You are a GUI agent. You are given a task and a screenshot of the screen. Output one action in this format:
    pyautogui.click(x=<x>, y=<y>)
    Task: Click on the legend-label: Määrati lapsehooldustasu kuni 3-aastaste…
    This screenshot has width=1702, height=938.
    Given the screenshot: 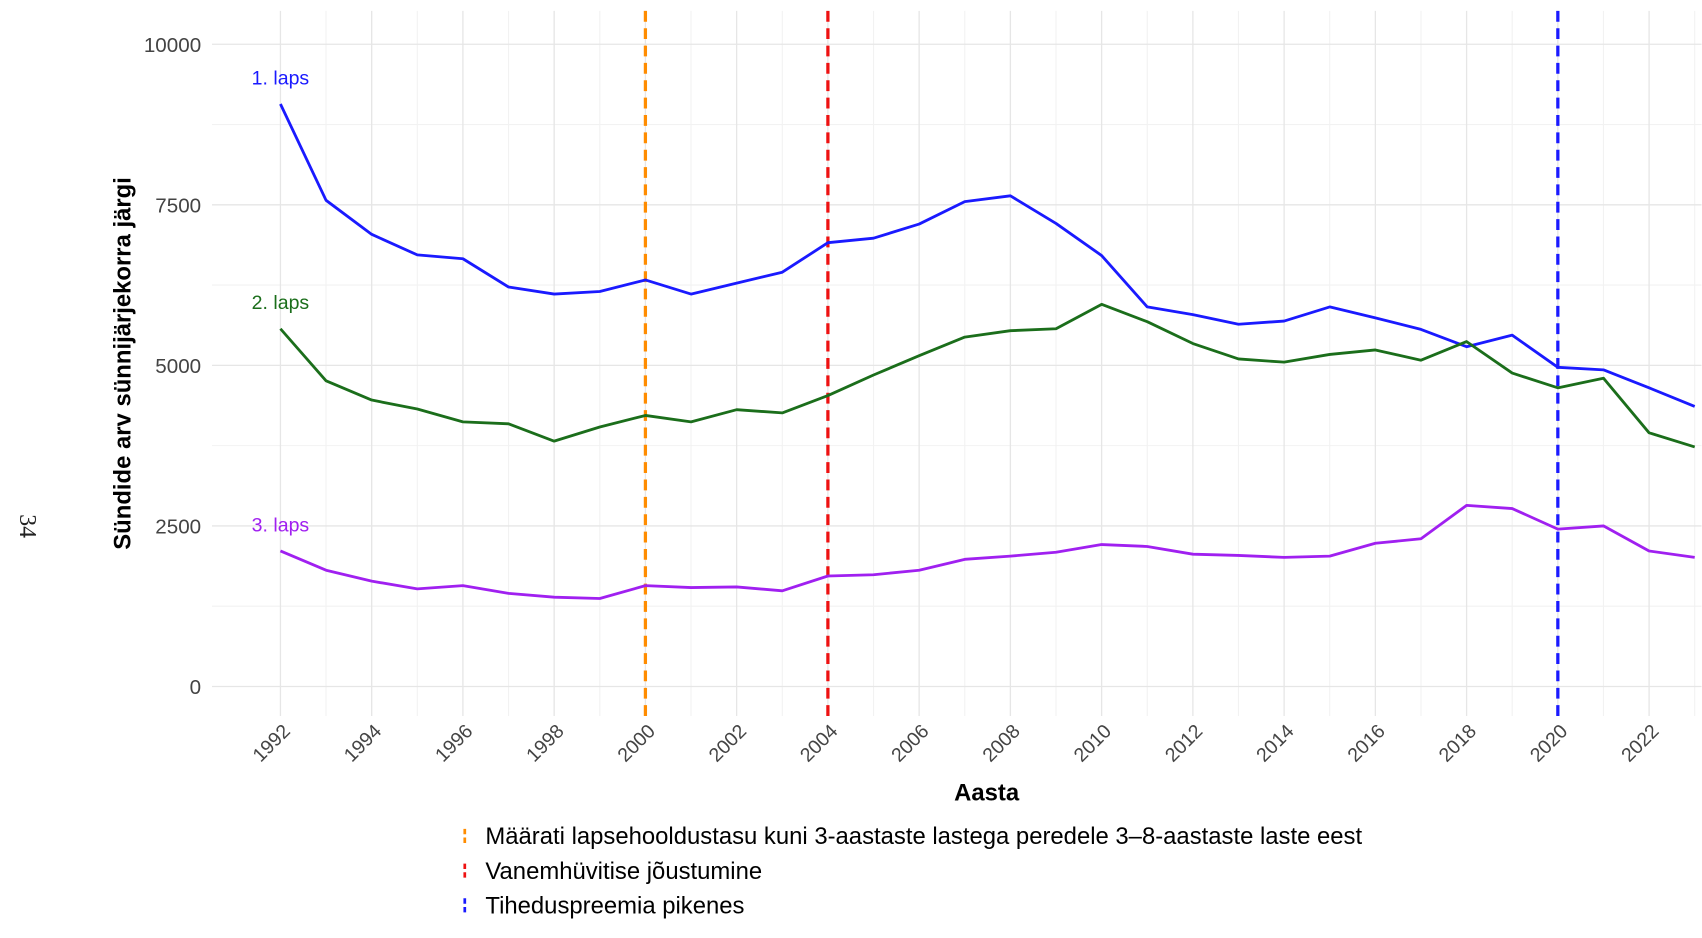 What is the action you would take?
    pyautogui.click(x=923, y=836)
    